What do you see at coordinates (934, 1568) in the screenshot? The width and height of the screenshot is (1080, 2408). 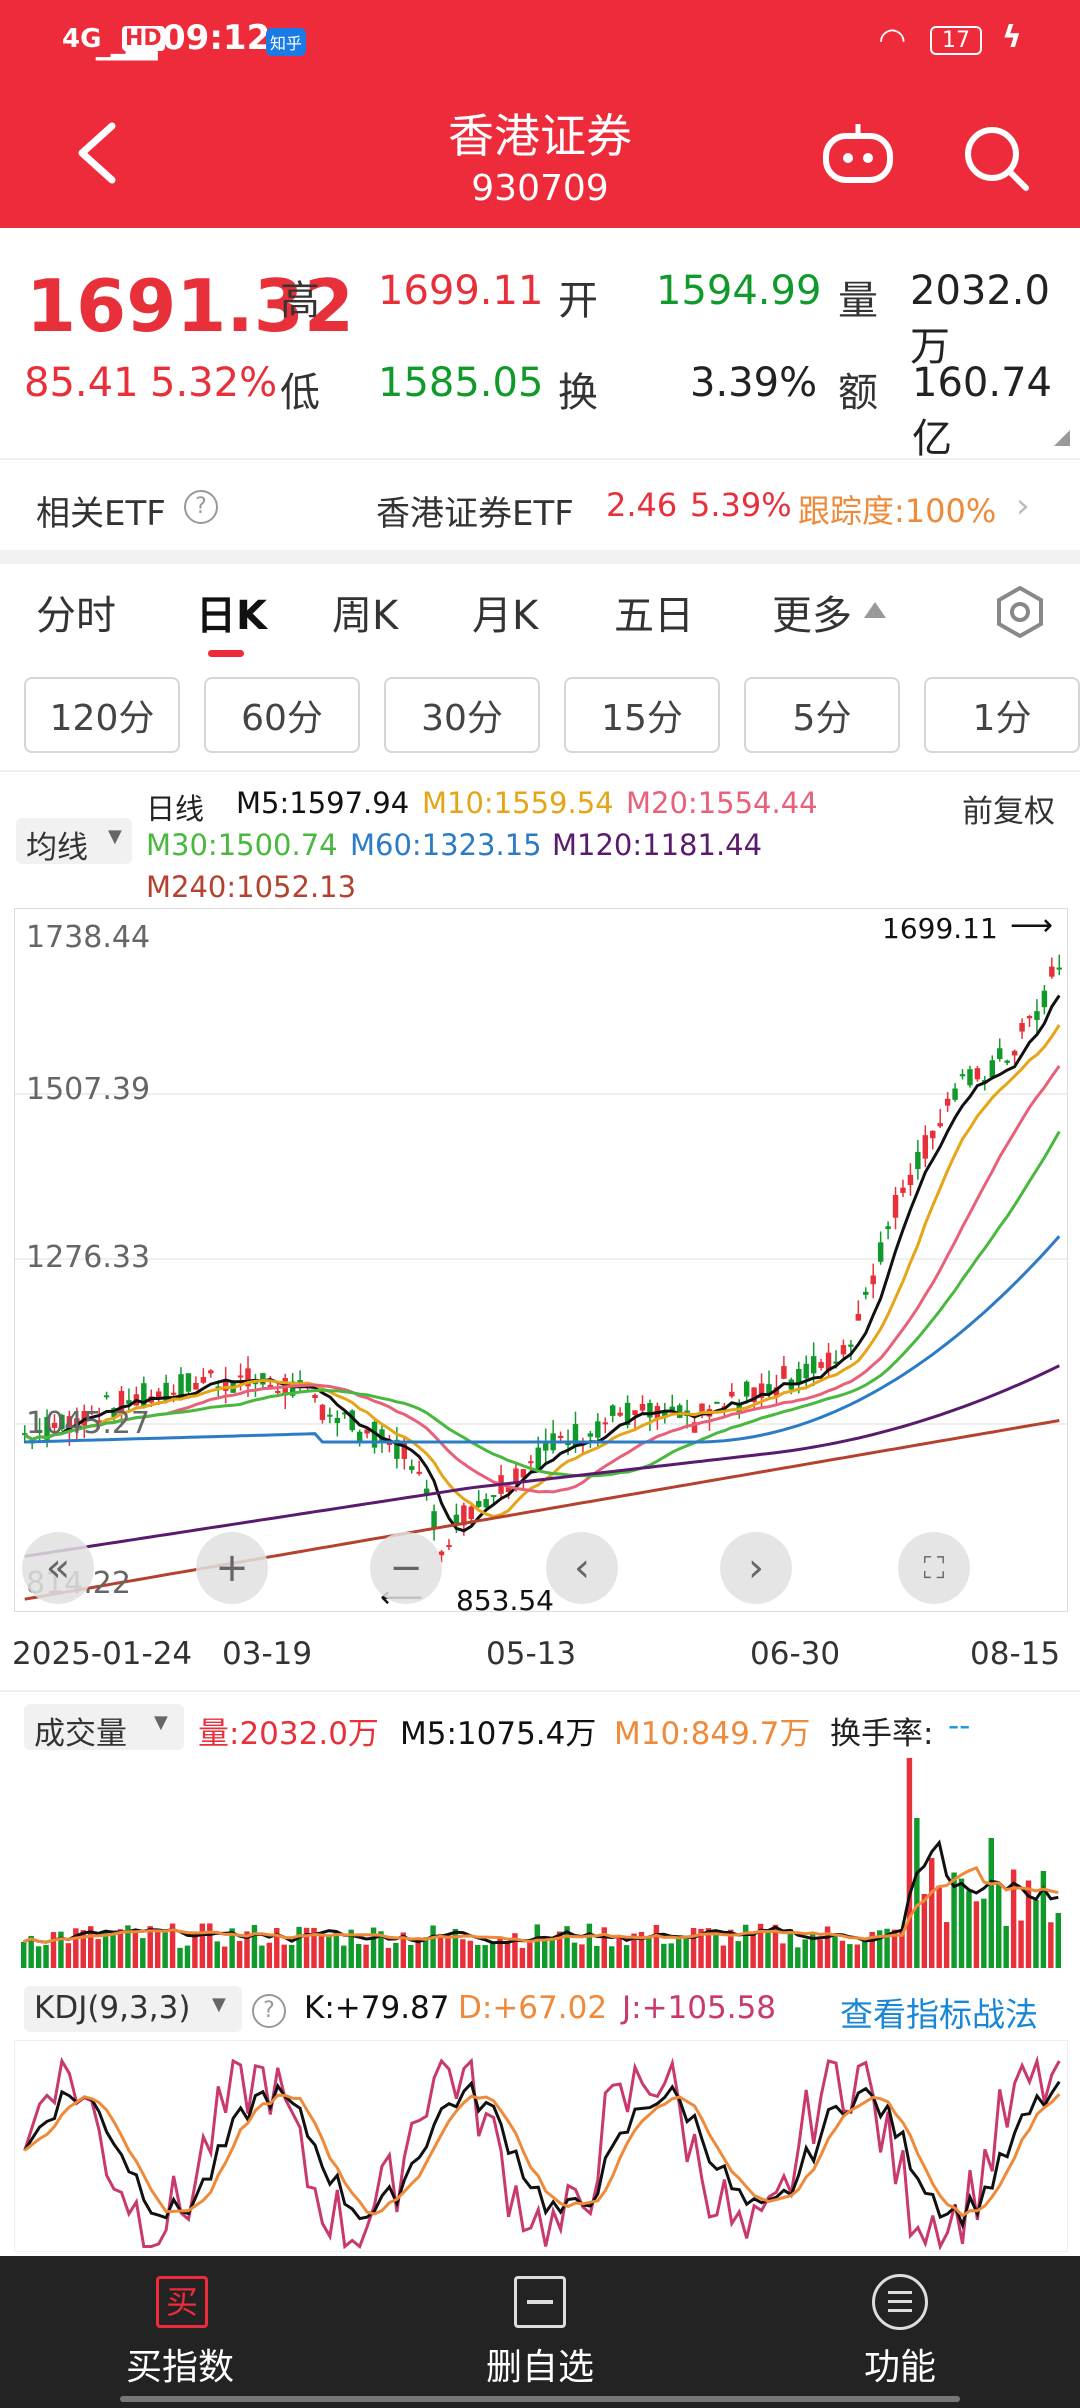 I see `fullscreen-icon: ⛶` at bounding box center [934, 1568].